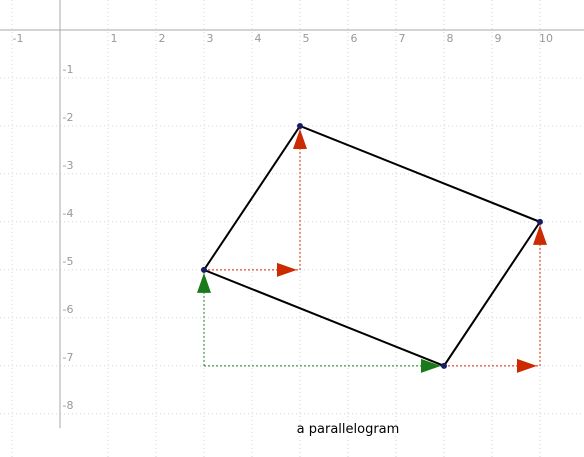 The width and height of the screenshot is (584, 457). Describe the element at coordinates (68, 261) in the screenshot. I see `y-tick-label: -5` at that location.